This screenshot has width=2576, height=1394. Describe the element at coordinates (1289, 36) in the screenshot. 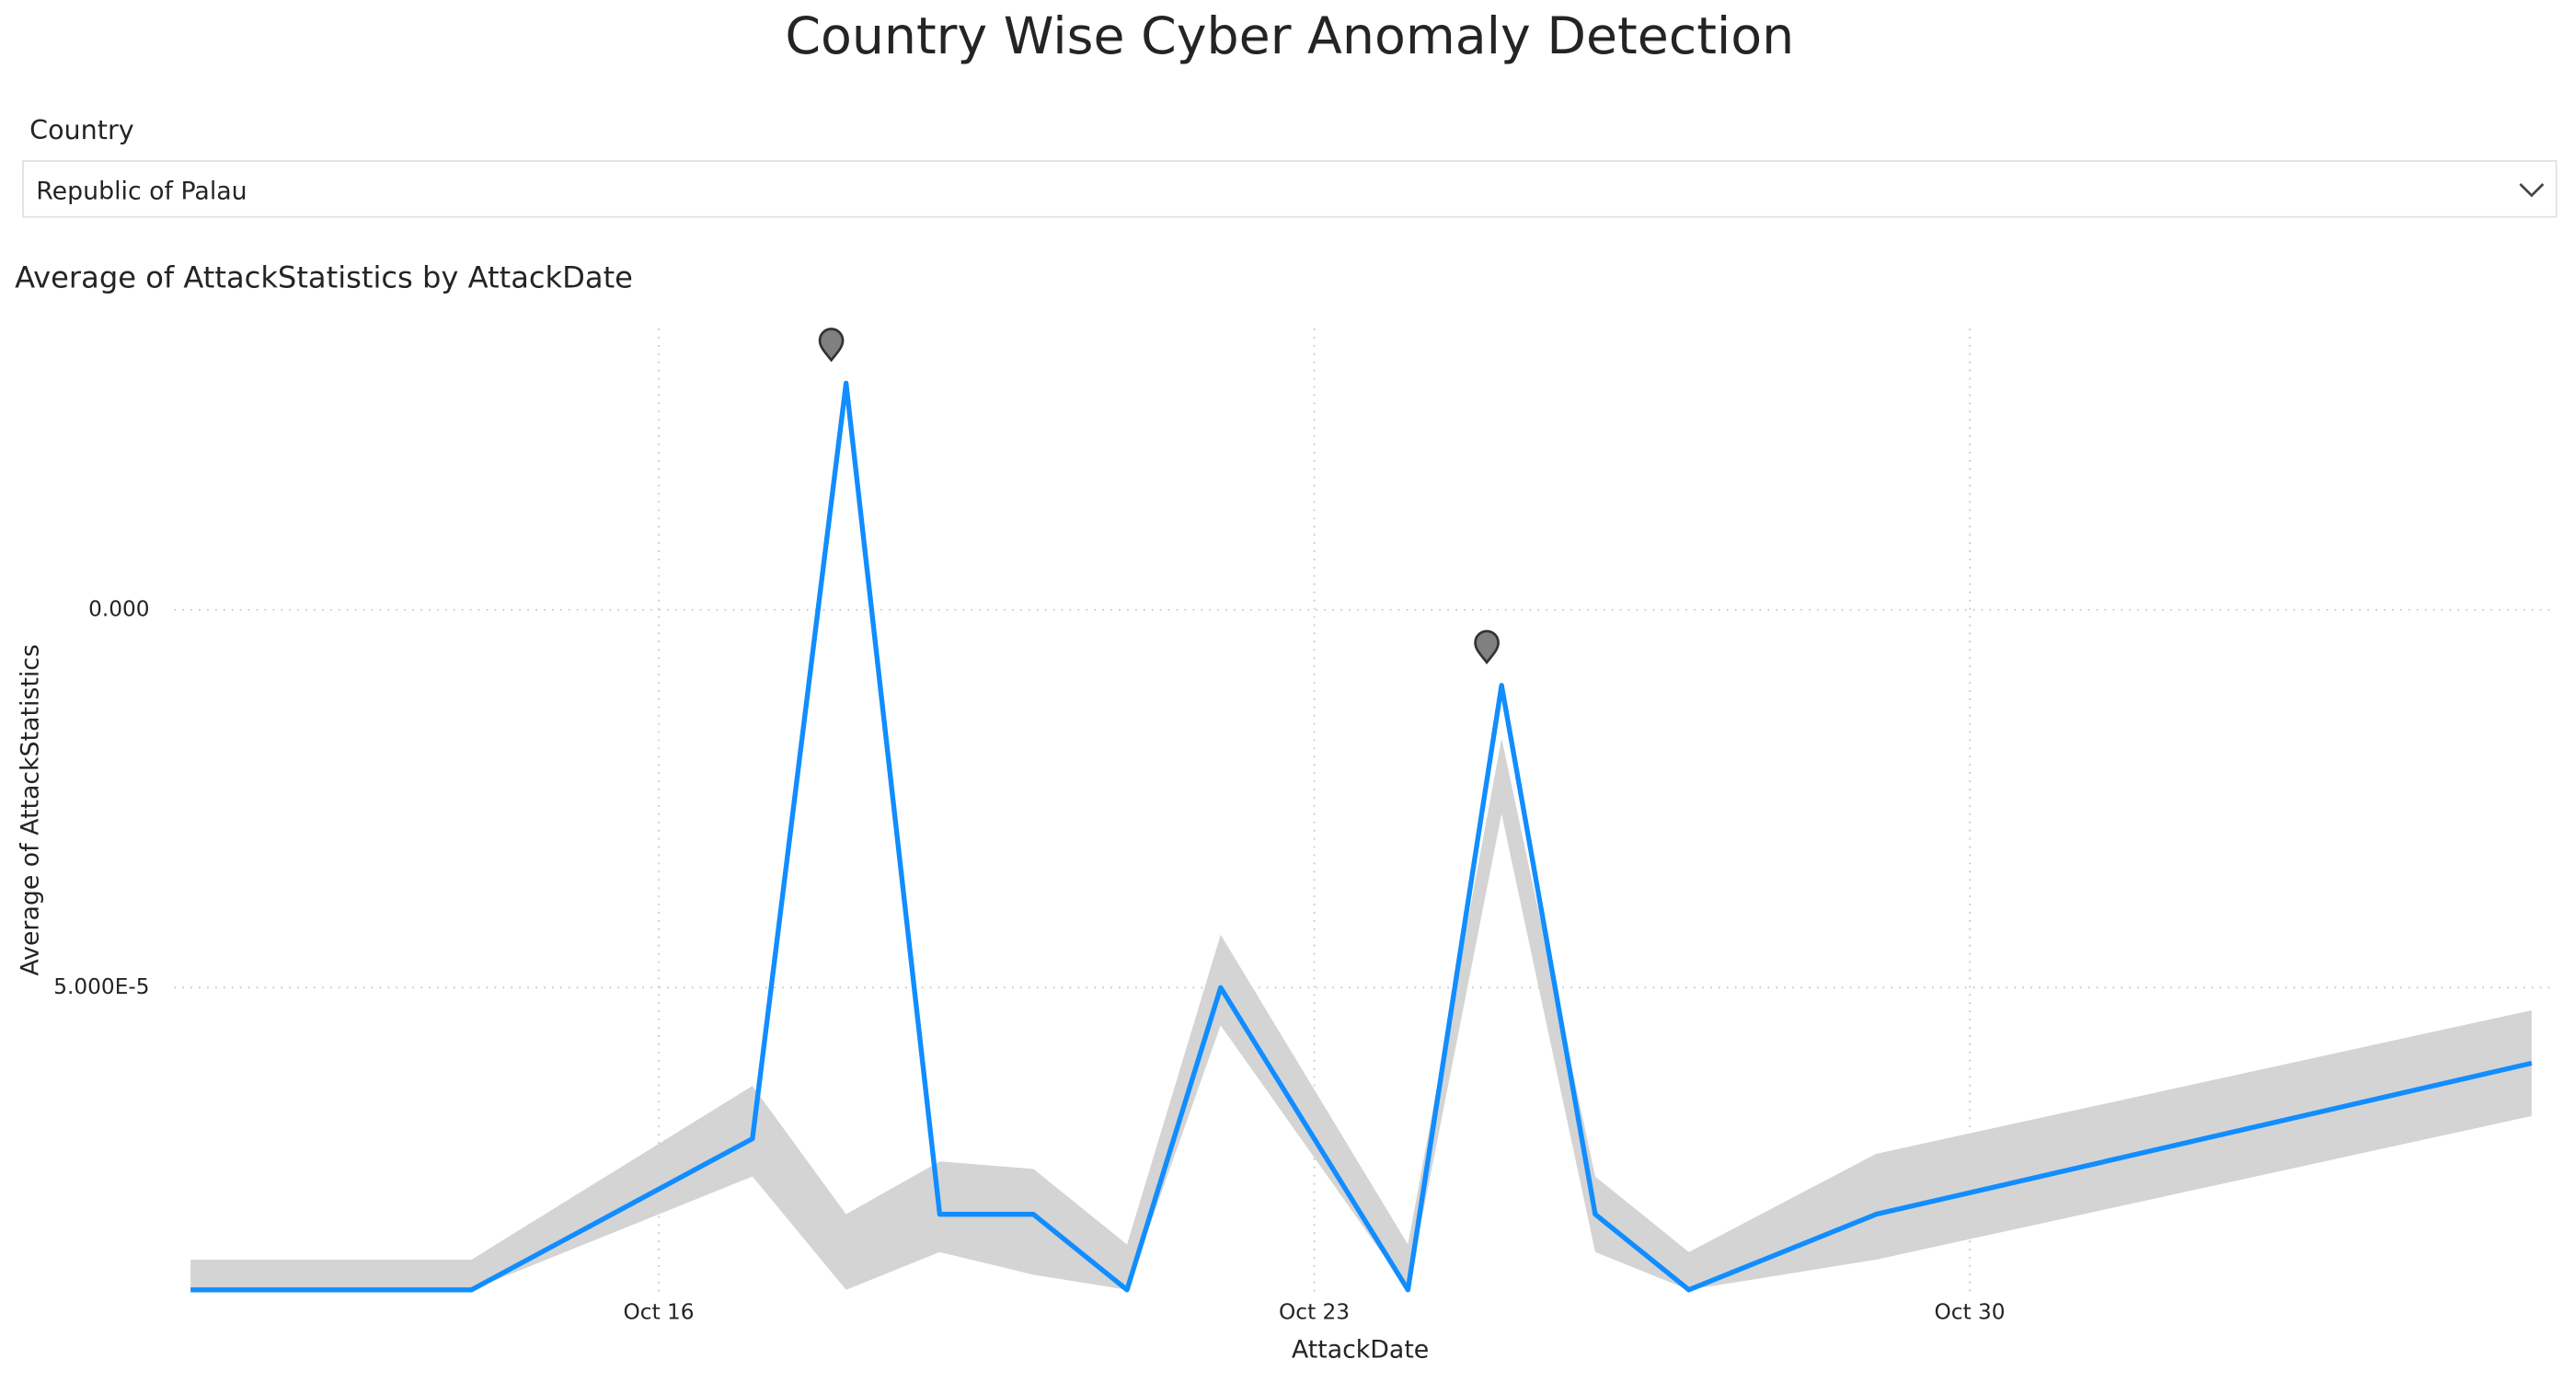

I see `report-title: Country Wise Cyber Anomaly Detection` at that location.